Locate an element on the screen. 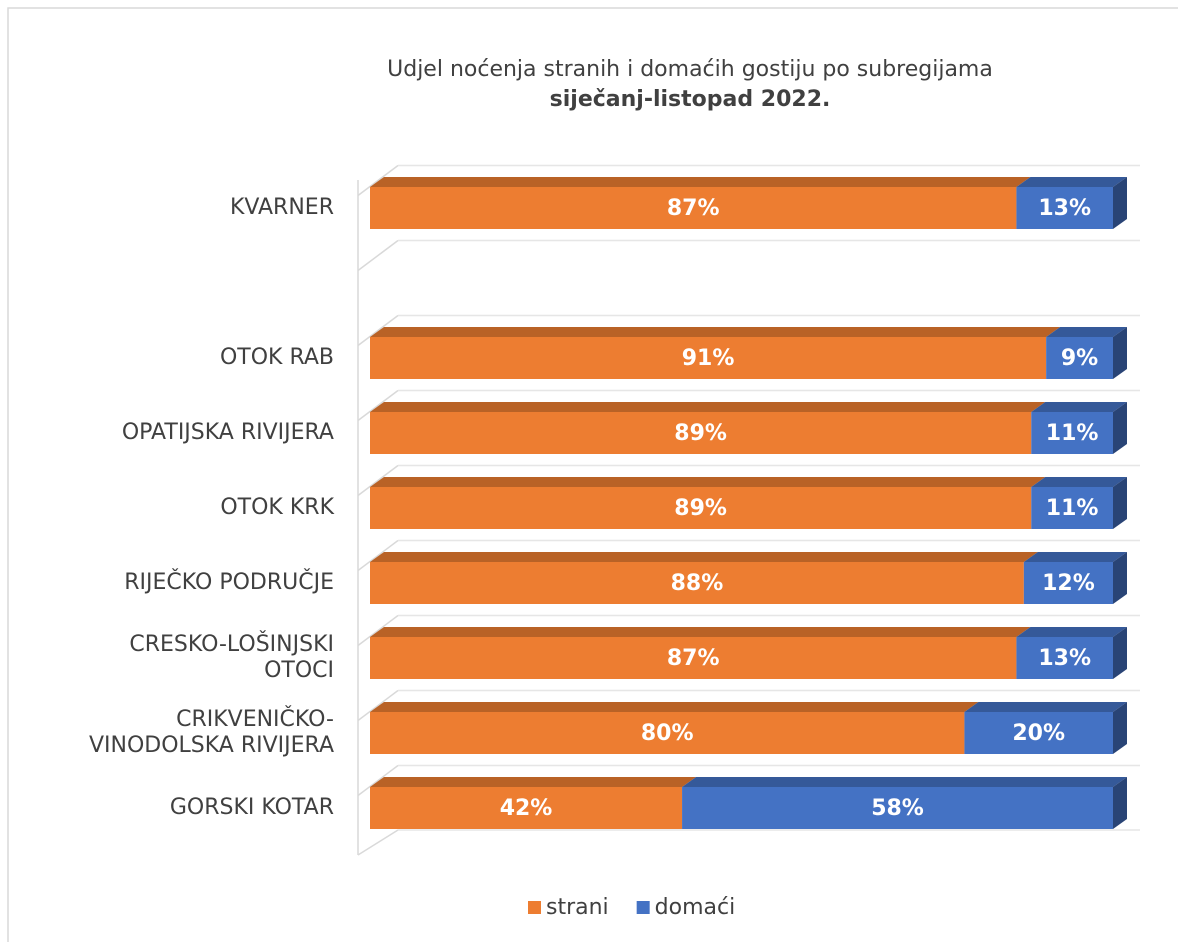 This screenshot has height=942, width=1178. y-tick-label: OTOK RAB is located at coordinates (277, 357).